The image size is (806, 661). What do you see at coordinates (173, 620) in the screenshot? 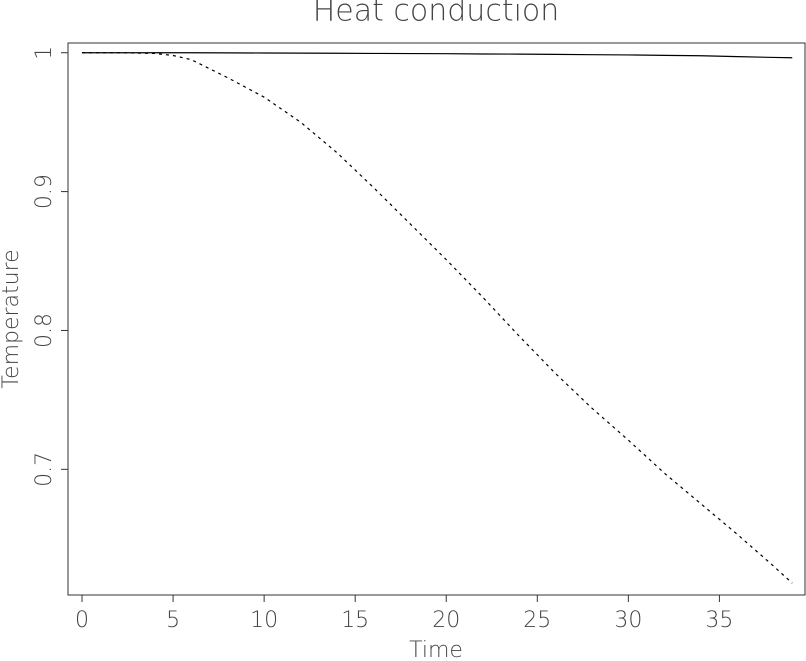
I see `x-tick-label: 5` at bounding box center [173, 620].